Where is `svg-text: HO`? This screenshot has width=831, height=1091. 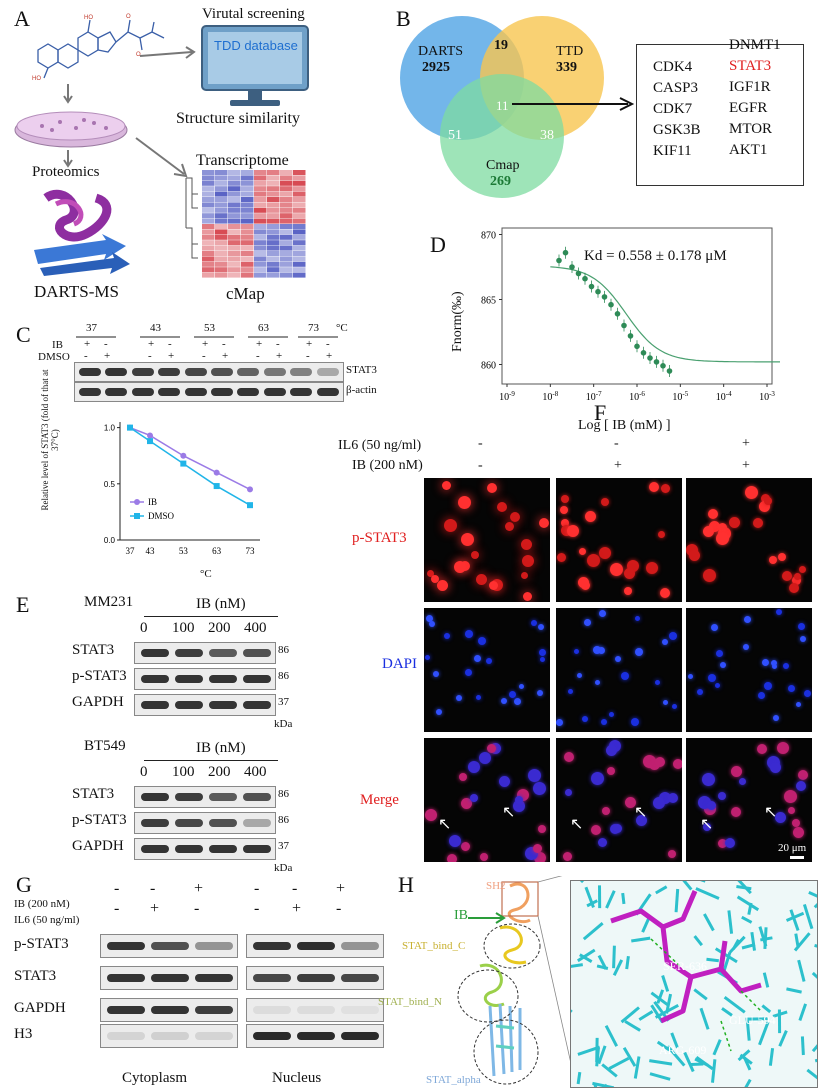 svg-text: HO is located at coordinates (88, 18).